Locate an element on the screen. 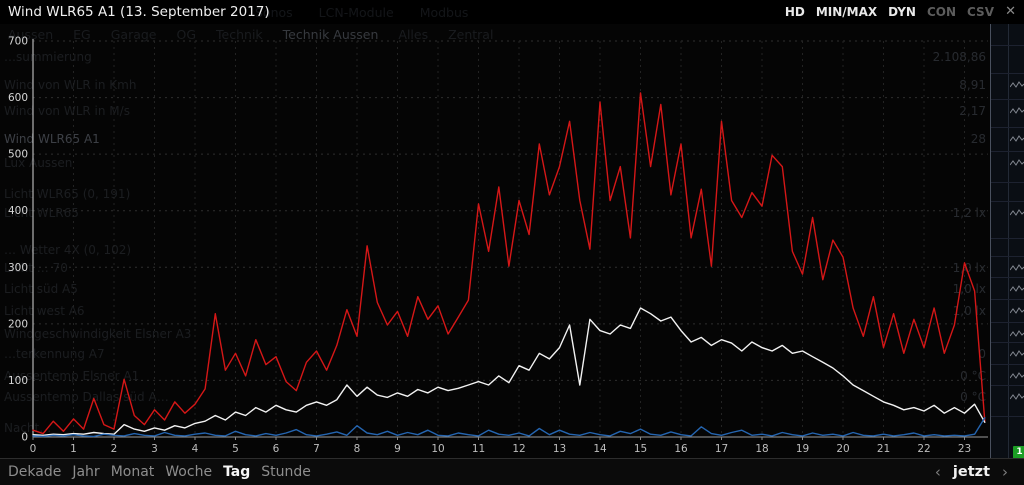 This screenshot has width=1024, height=485. x-tick-label: 4 is located at coordinates (195, 449).